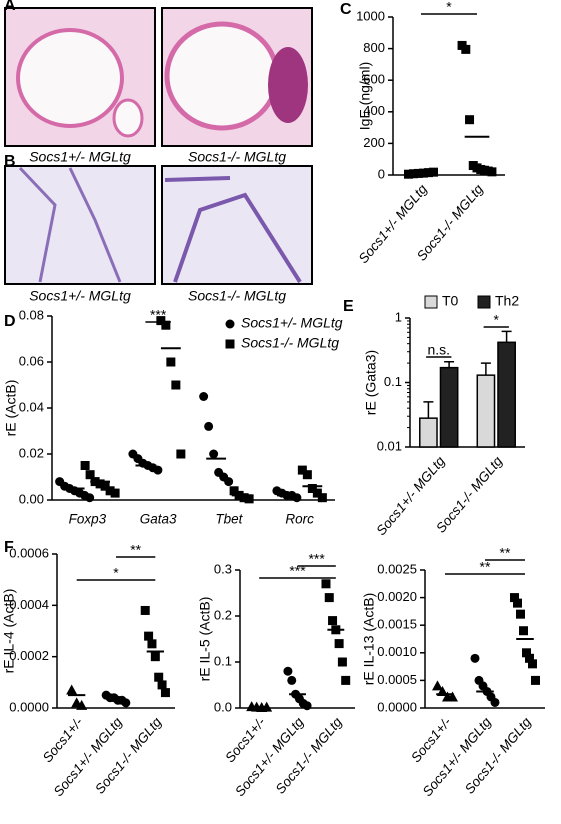 The width and height of the screenshot is (561, 824). I want to click on y-axis-label: rE (Gata3), so click(371, 382).